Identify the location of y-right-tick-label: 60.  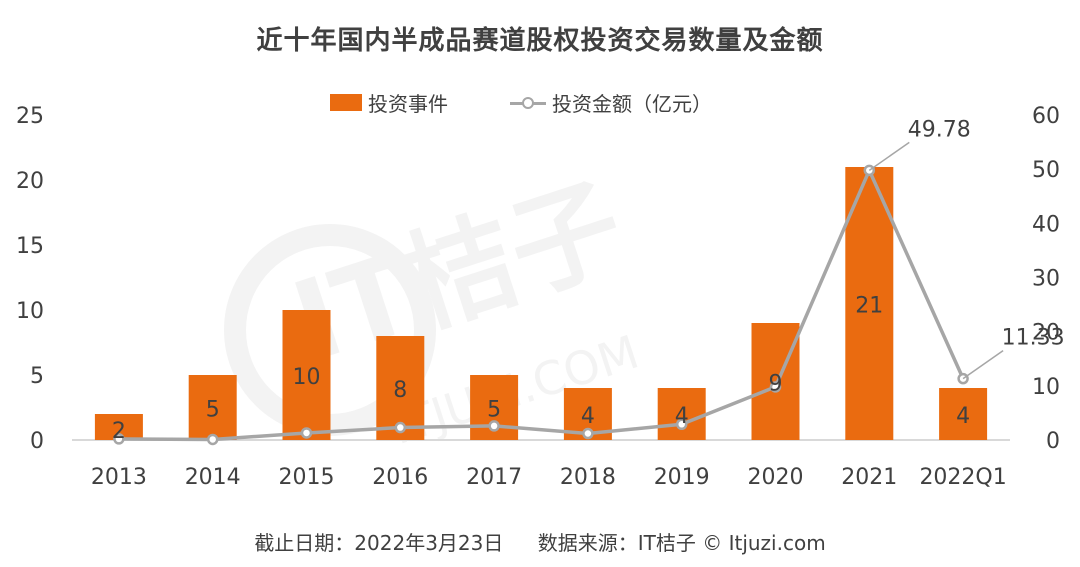
(1046, 116).